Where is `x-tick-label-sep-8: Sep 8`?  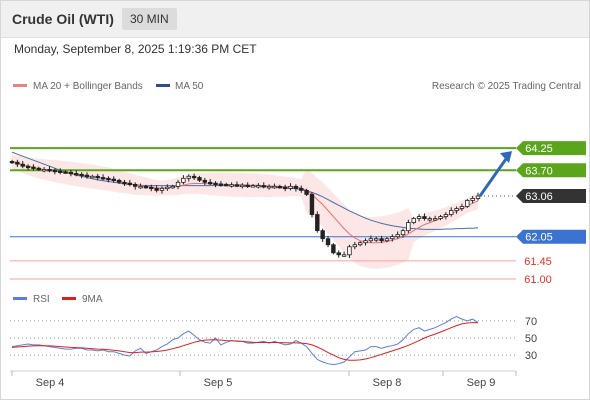 x-tick-label-sep-8: Sep 8 is located at coordinates (387, 383).